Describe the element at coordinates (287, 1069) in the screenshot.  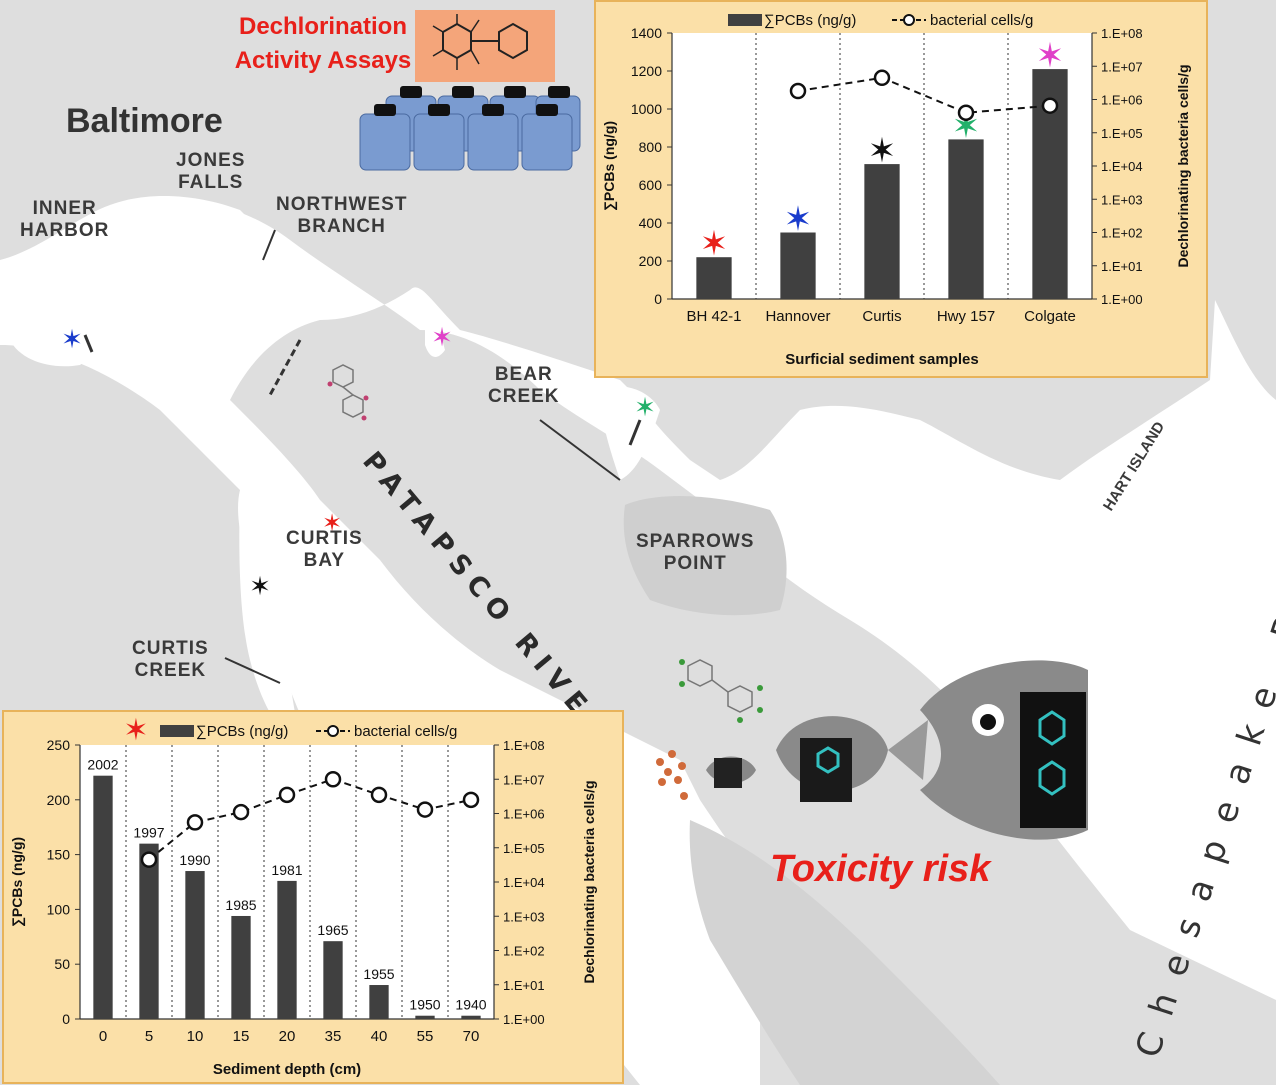
I see `x-axis-label: Sediment depth (cm)` at that location.